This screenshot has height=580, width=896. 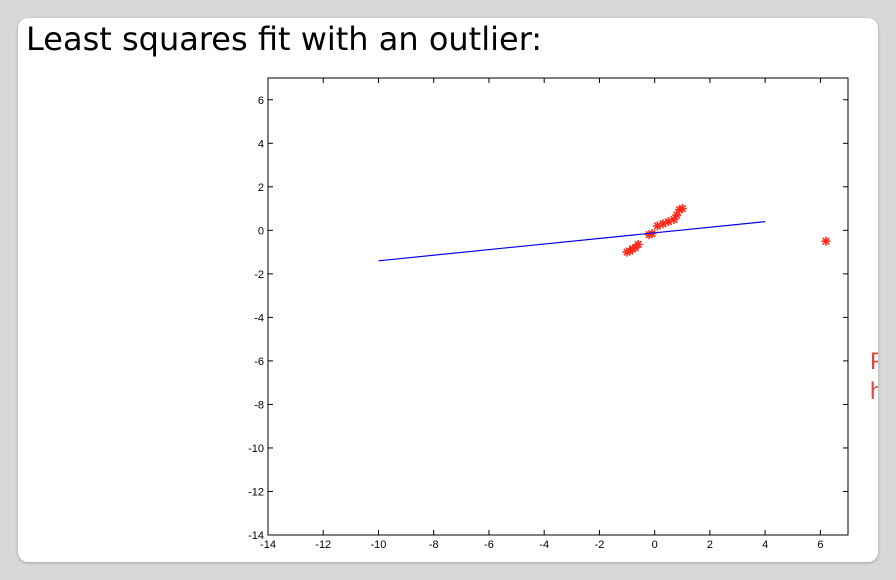 What do you see at coordinates (259, 275) in the screenshot?
I see `y-tick-label: -2` at bounding box center [259, 275].